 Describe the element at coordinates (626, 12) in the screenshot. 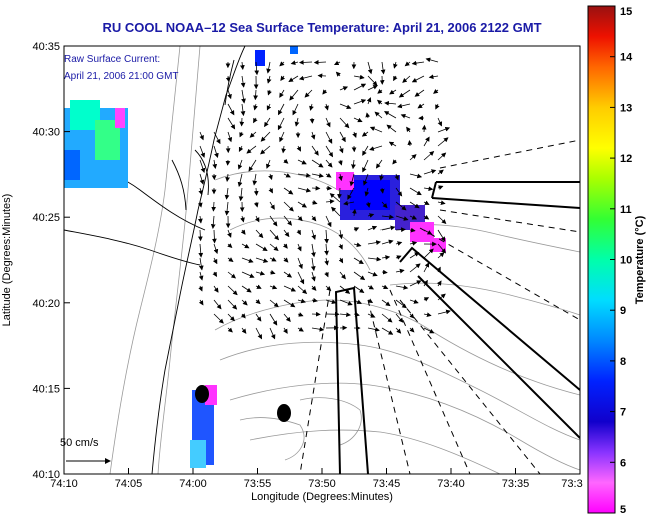

I see `colorbar-tick-label: 15` at that location.